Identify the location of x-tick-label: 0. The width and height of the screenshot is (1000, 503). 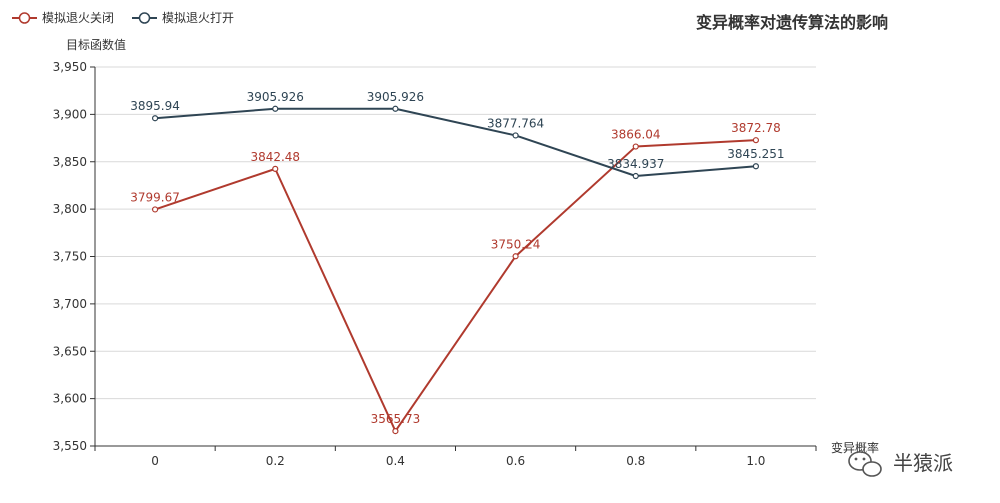
(155, 461).